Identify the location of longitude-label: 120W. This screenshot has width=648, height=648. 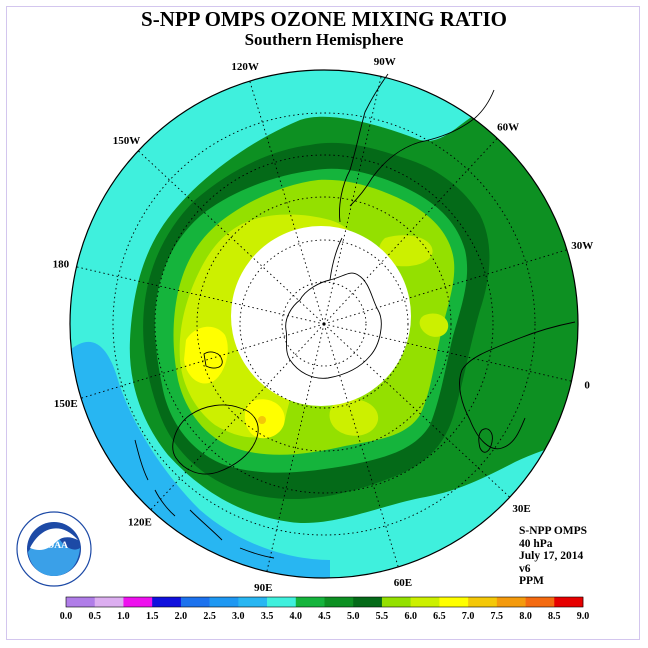
(245, 67).